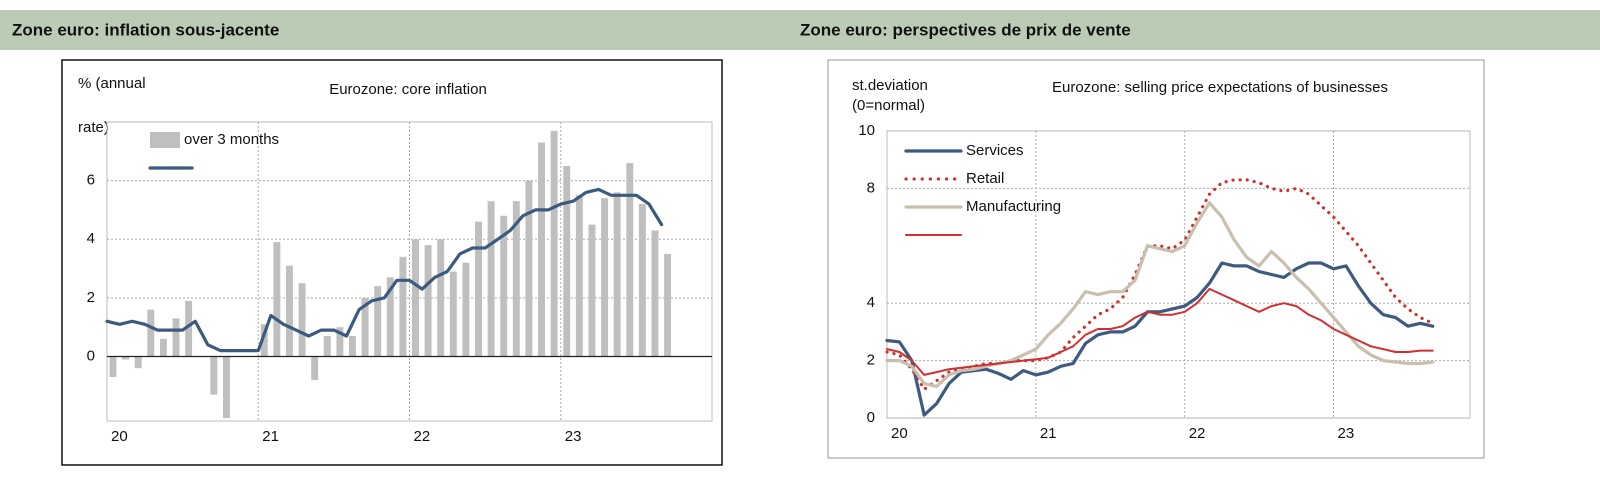 The width and height of the screenshot is (1600, 496). What do you see at coordinates (965, 29) in the screenshot?
I see `header: Zone euro: perspectives de prix de vente` at bounding box center [965, 29].